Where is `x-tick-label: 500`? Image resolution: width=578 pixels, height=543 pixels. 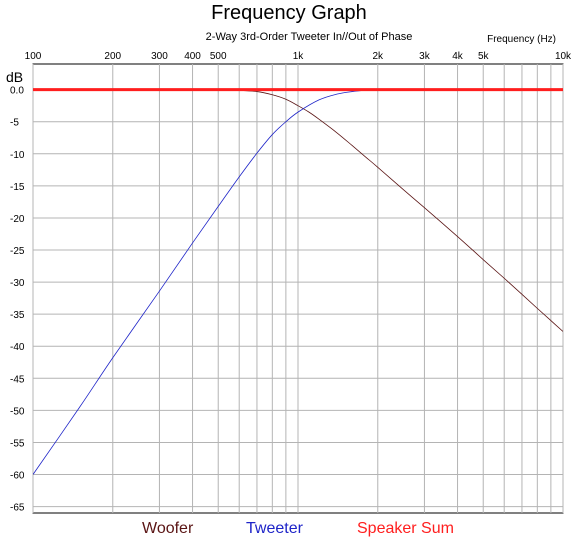
x-tick-label: 500 is located at coordinates (218, 56).